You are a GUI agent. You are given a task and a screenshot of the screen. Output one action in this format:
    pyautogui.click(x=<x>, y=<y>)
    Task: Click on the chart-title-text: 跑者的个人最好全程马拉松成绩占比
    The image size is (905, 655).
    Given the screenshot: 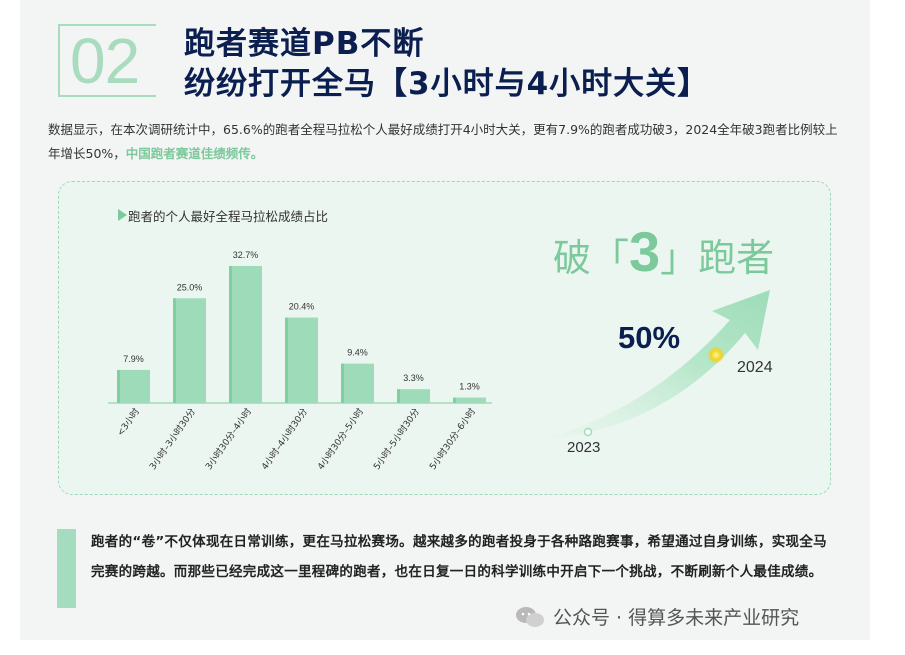 What is the action you would take?
    pyautogui.click(x=228, y=216)
    